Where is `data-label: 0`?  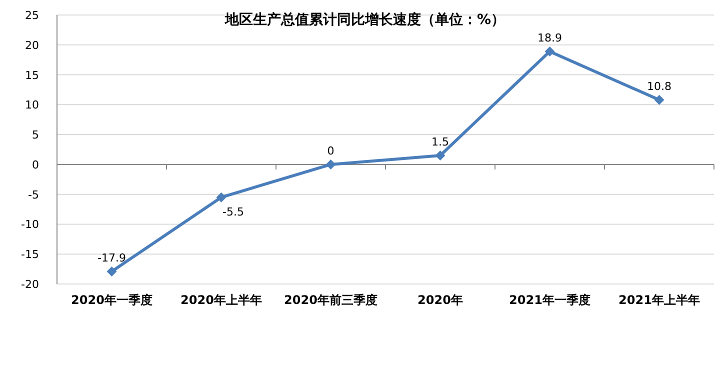 data-label: 0 is located at coordinates (330, 151).